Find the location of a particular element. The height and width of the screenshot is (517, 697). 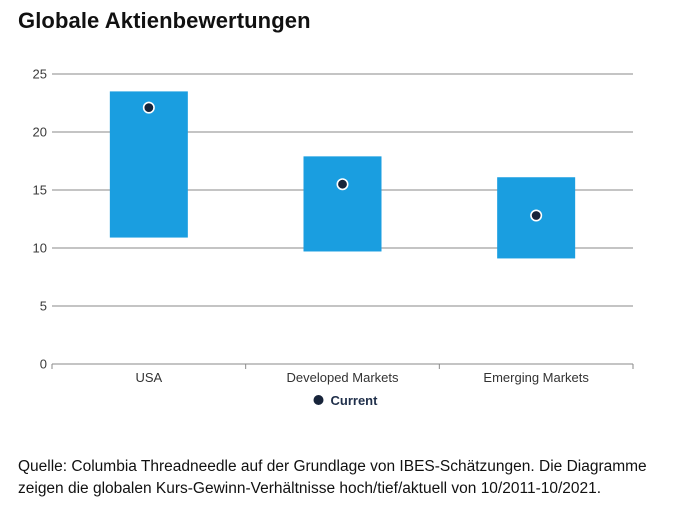

x-axis: USA Developed Markets Emerging Markets is located at coordinates (342, 374).